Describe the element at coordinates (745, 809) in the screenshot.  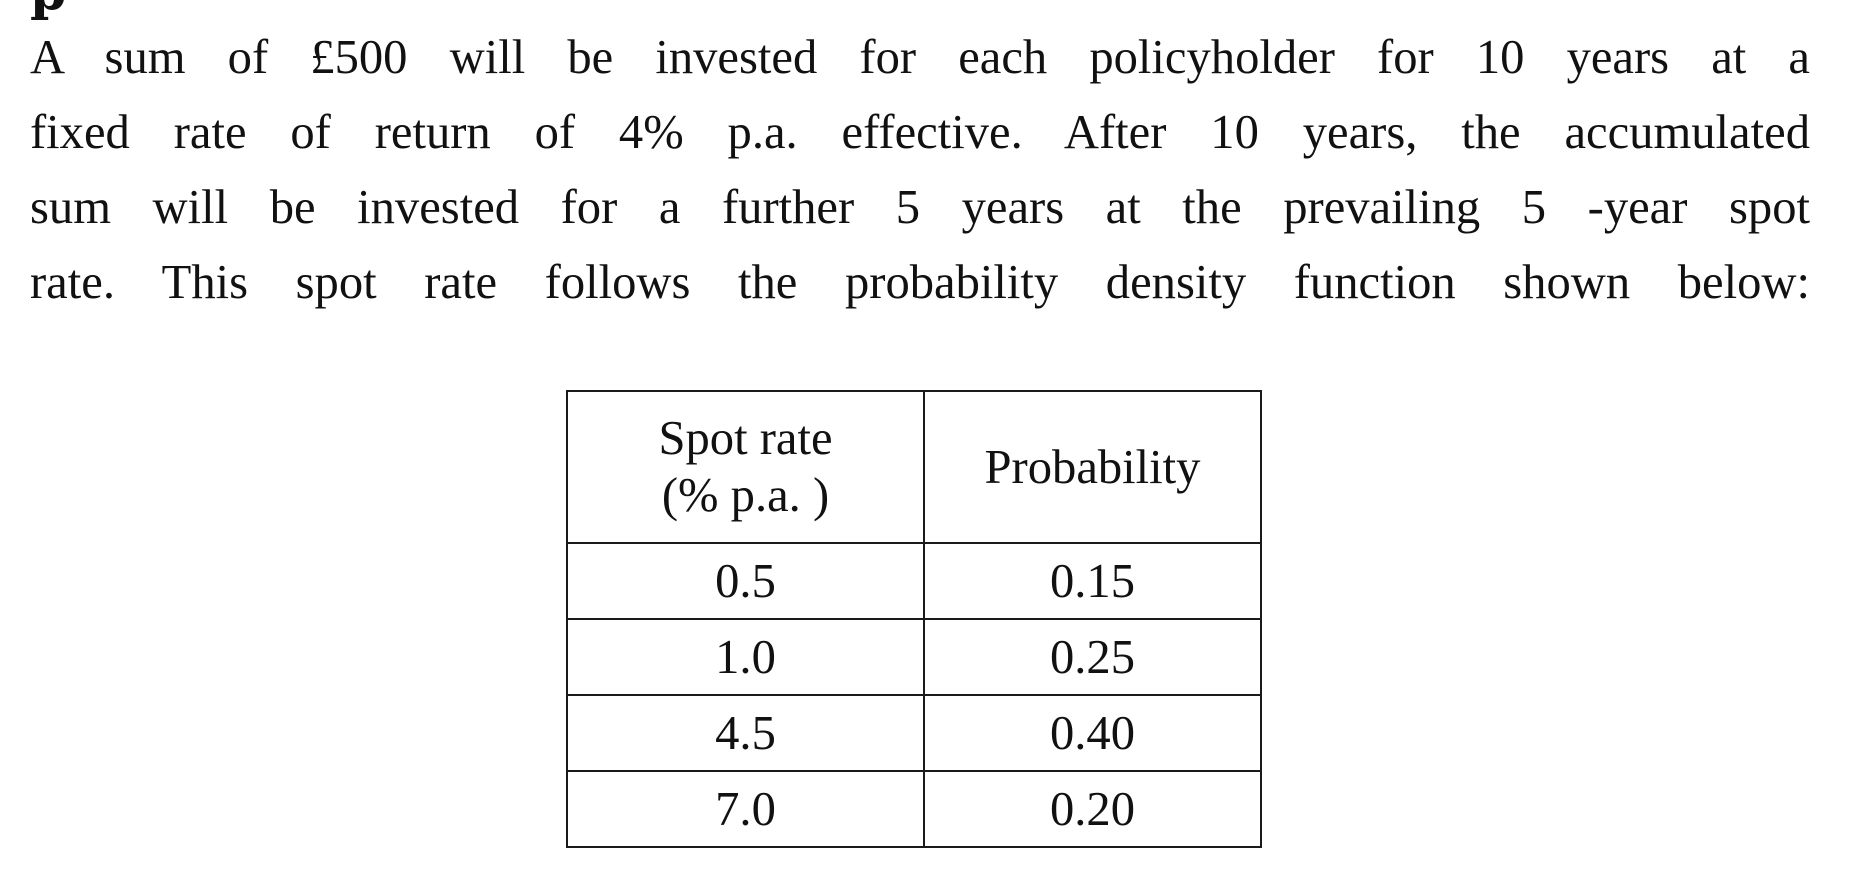
I see `spot-rate-cell: 7.0` at that location.